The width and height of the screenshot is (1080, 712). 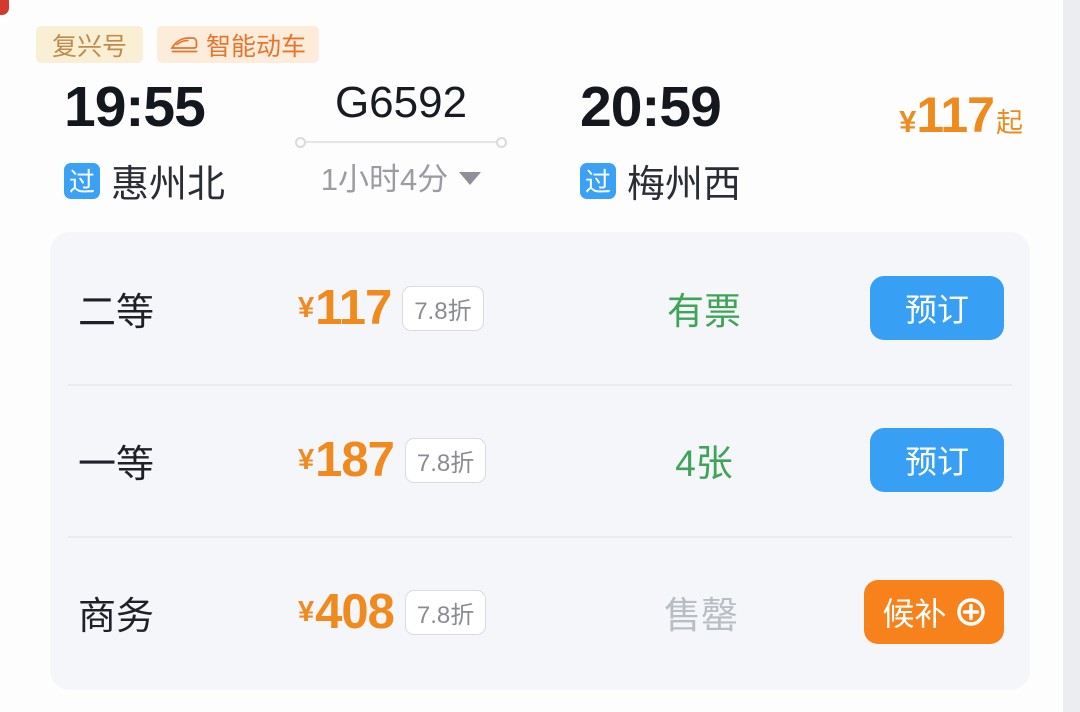 I want to click on departure-station: 惠州北, so click(x=168, y=185).